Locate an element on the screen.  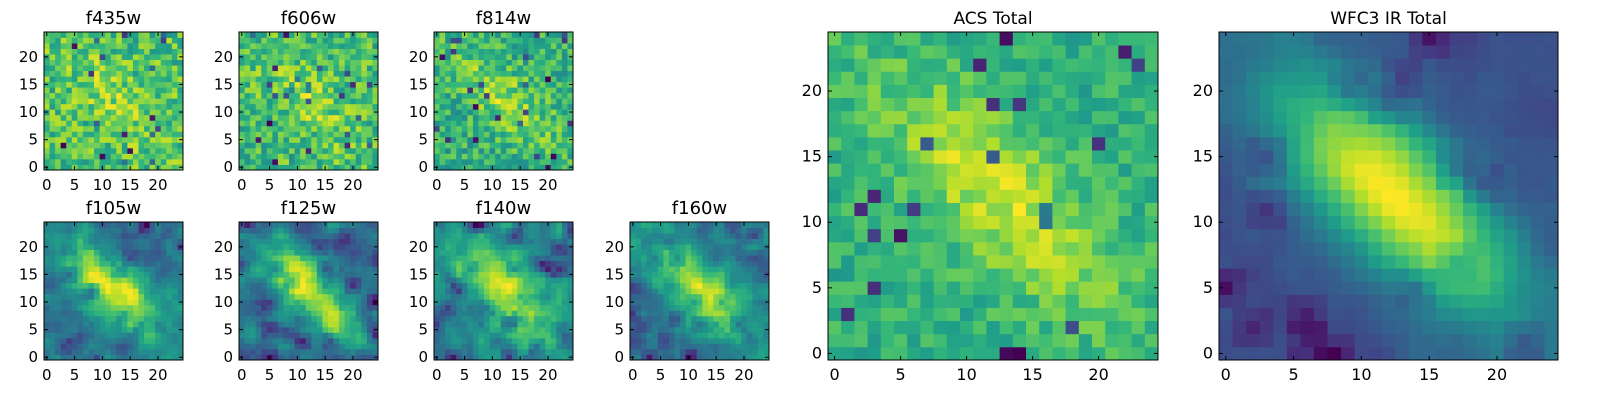
heatmap-cells is located at coordinates (114, 291).